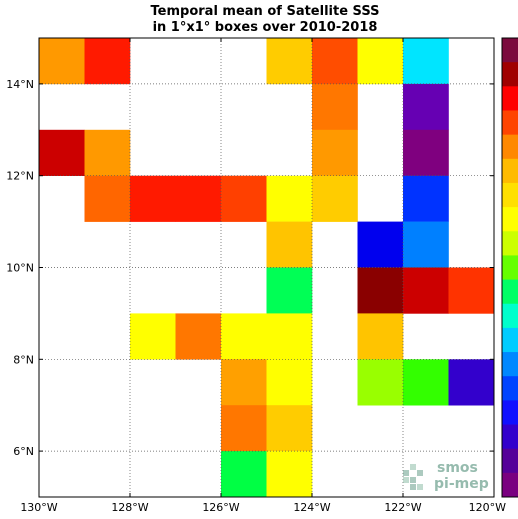  I want to click on y-tick-label: 6°N, so click(23, 451).